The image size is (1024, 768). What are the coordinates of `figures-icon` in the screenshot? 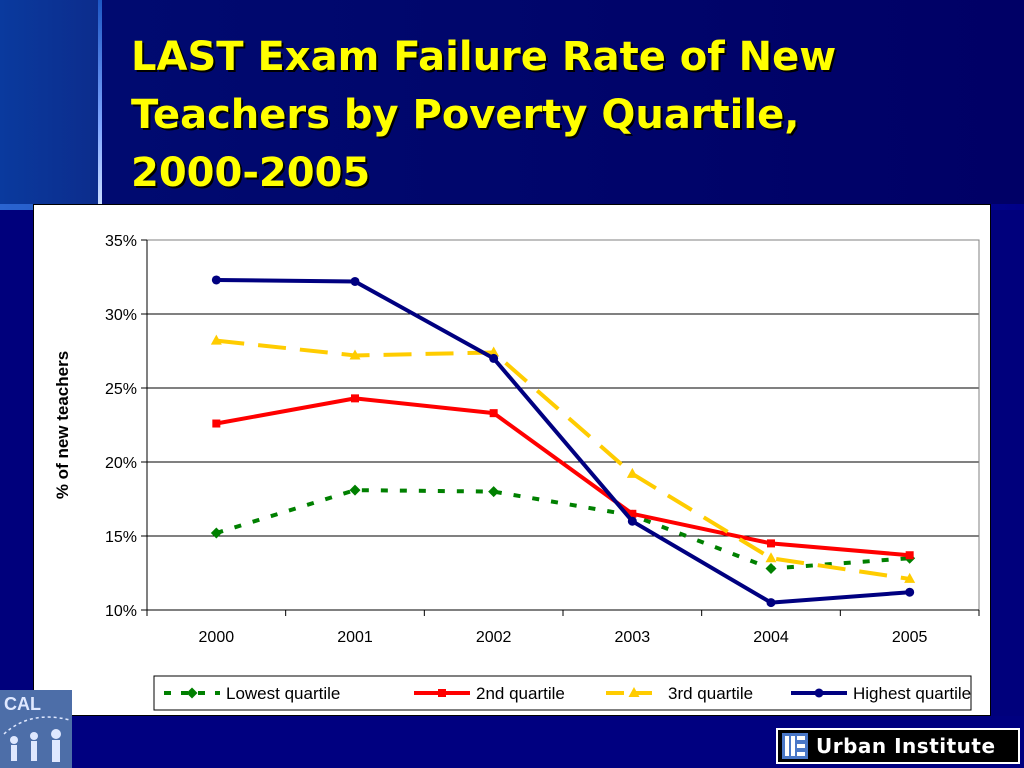 It's located at (37, 739).